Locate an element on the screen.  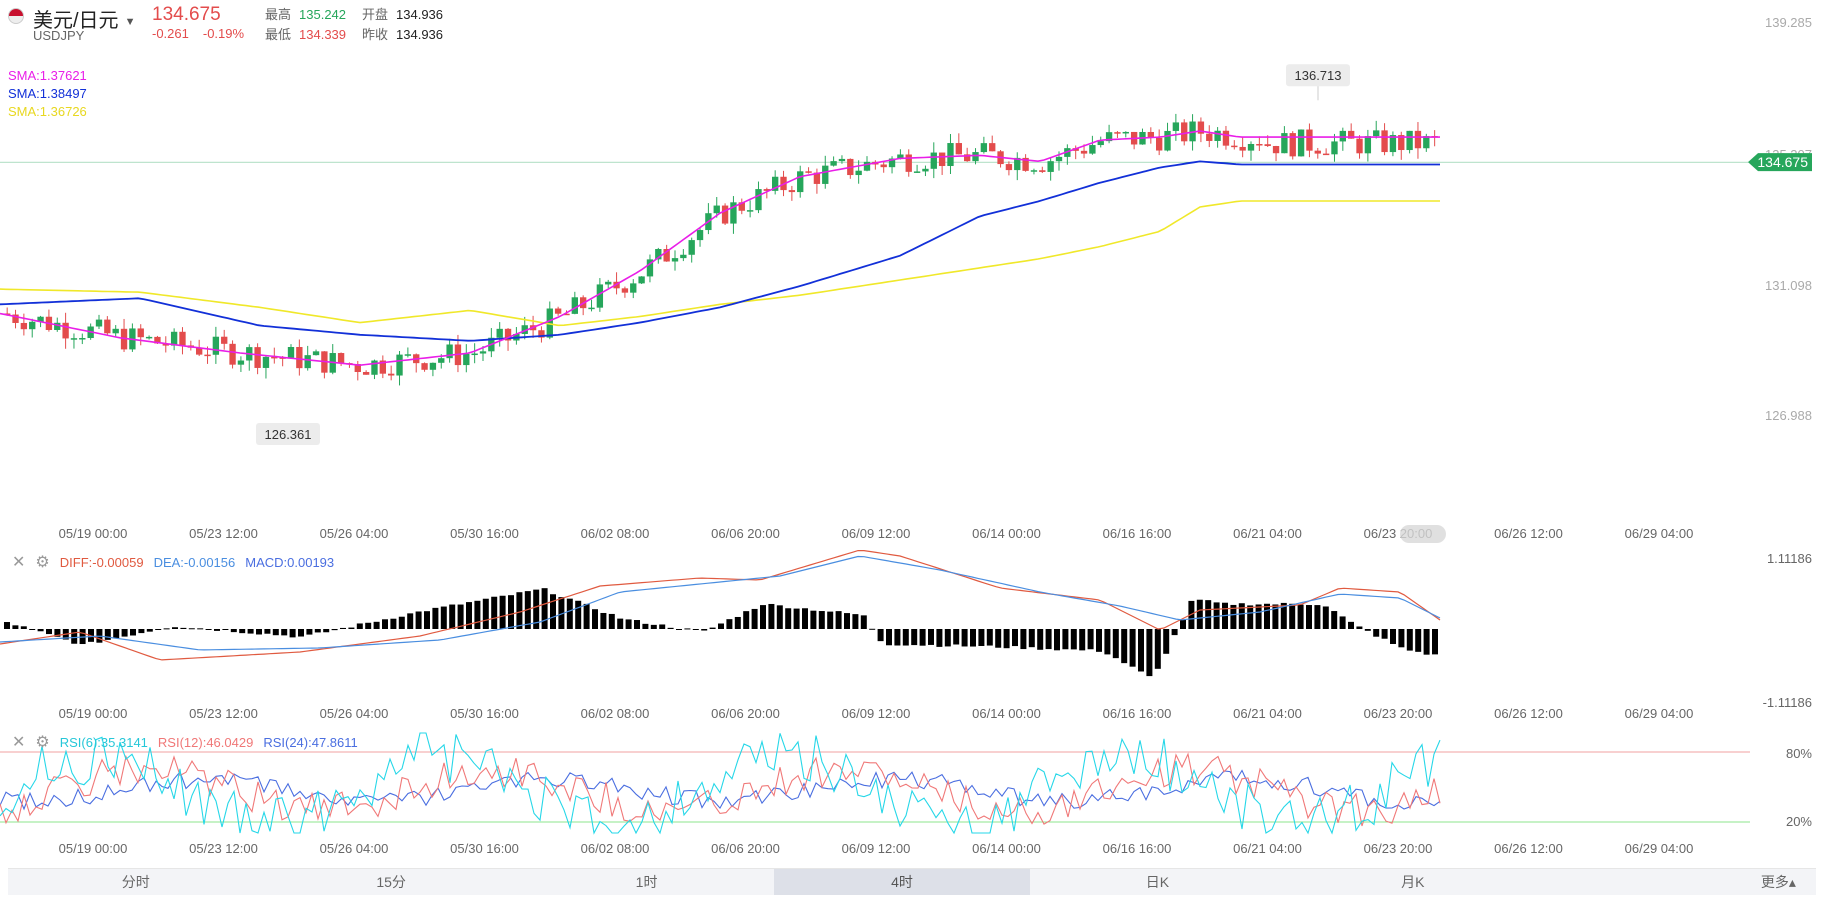
tab-5: 月K is located at coordinates (1413, 882).